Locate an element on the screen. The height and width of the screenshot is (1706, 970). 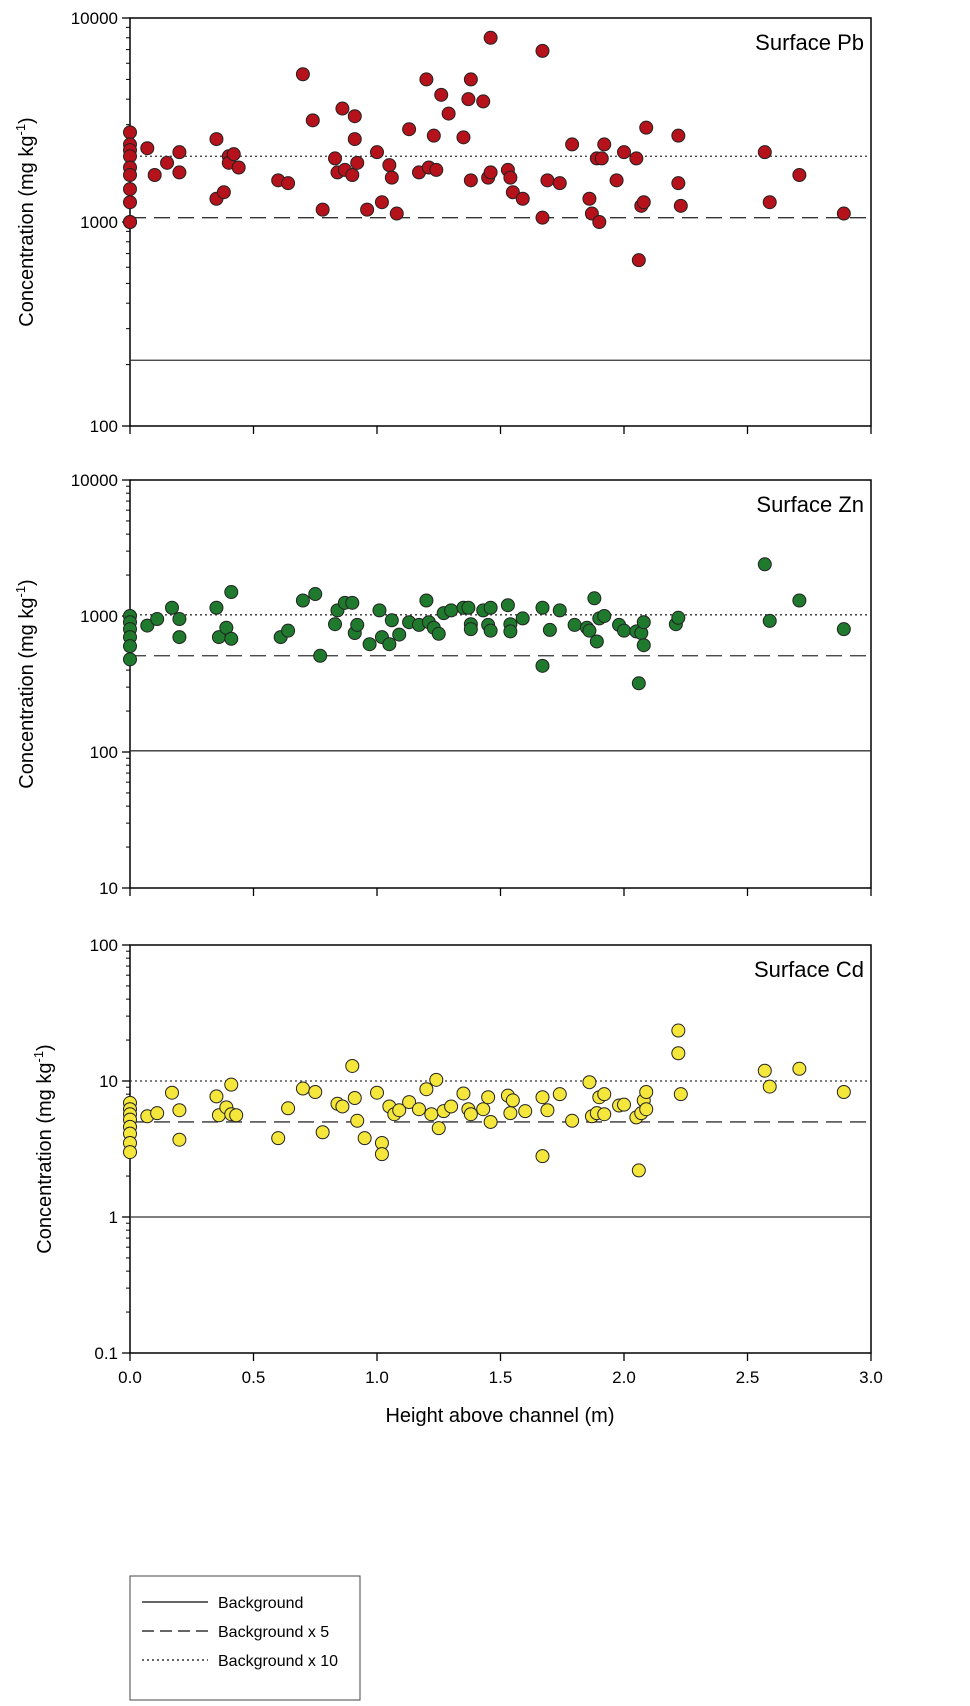
y-tick-label-cd: 0.1 is located at coordinates (106, 1353).